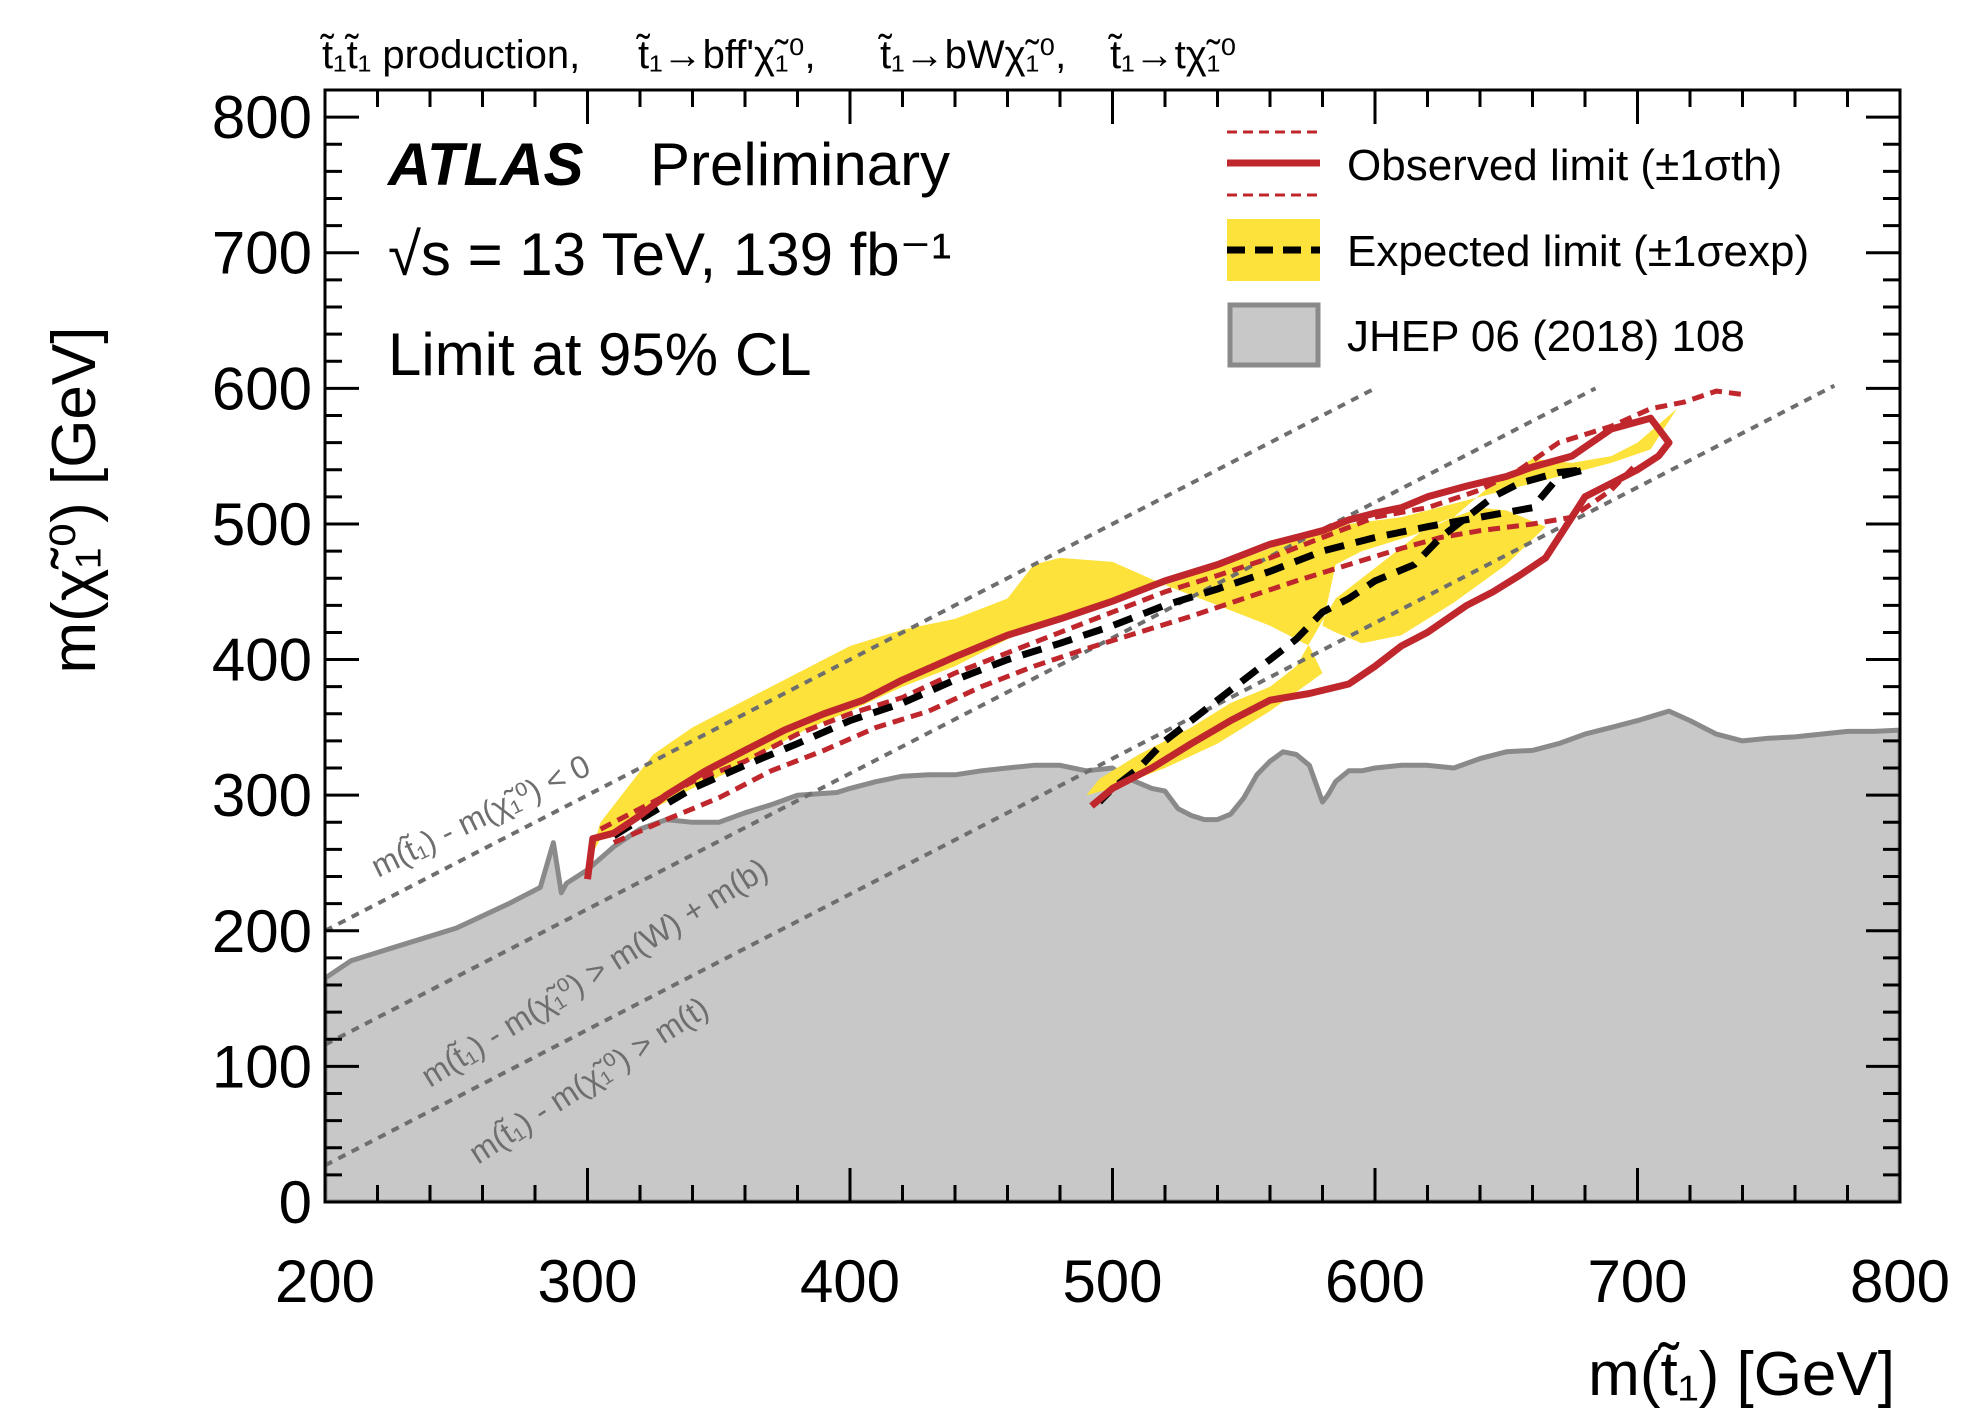 Image resolution: width=1981 pixels, height=1424 pixels. I want to click on legend-previous: JHEP 06 (2018) 108, so click(1486, 335).